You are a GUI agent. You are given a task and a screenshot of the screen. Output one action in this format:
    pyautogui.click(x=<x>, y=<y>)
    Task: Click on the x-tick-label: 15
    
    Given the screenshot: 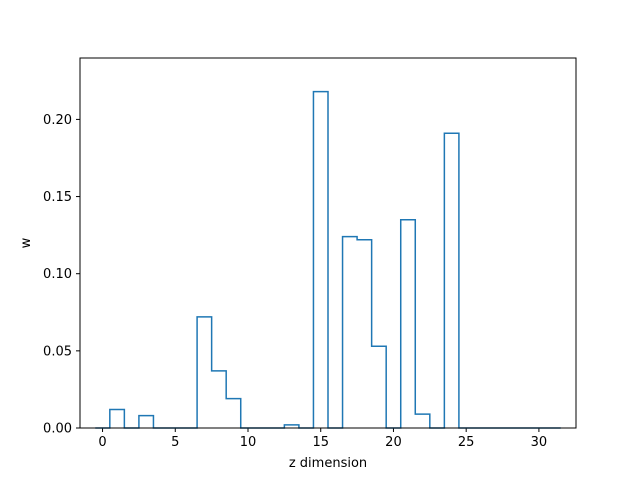 What is the action you would take?
    pyautogui.click(x=320, y=442)
    